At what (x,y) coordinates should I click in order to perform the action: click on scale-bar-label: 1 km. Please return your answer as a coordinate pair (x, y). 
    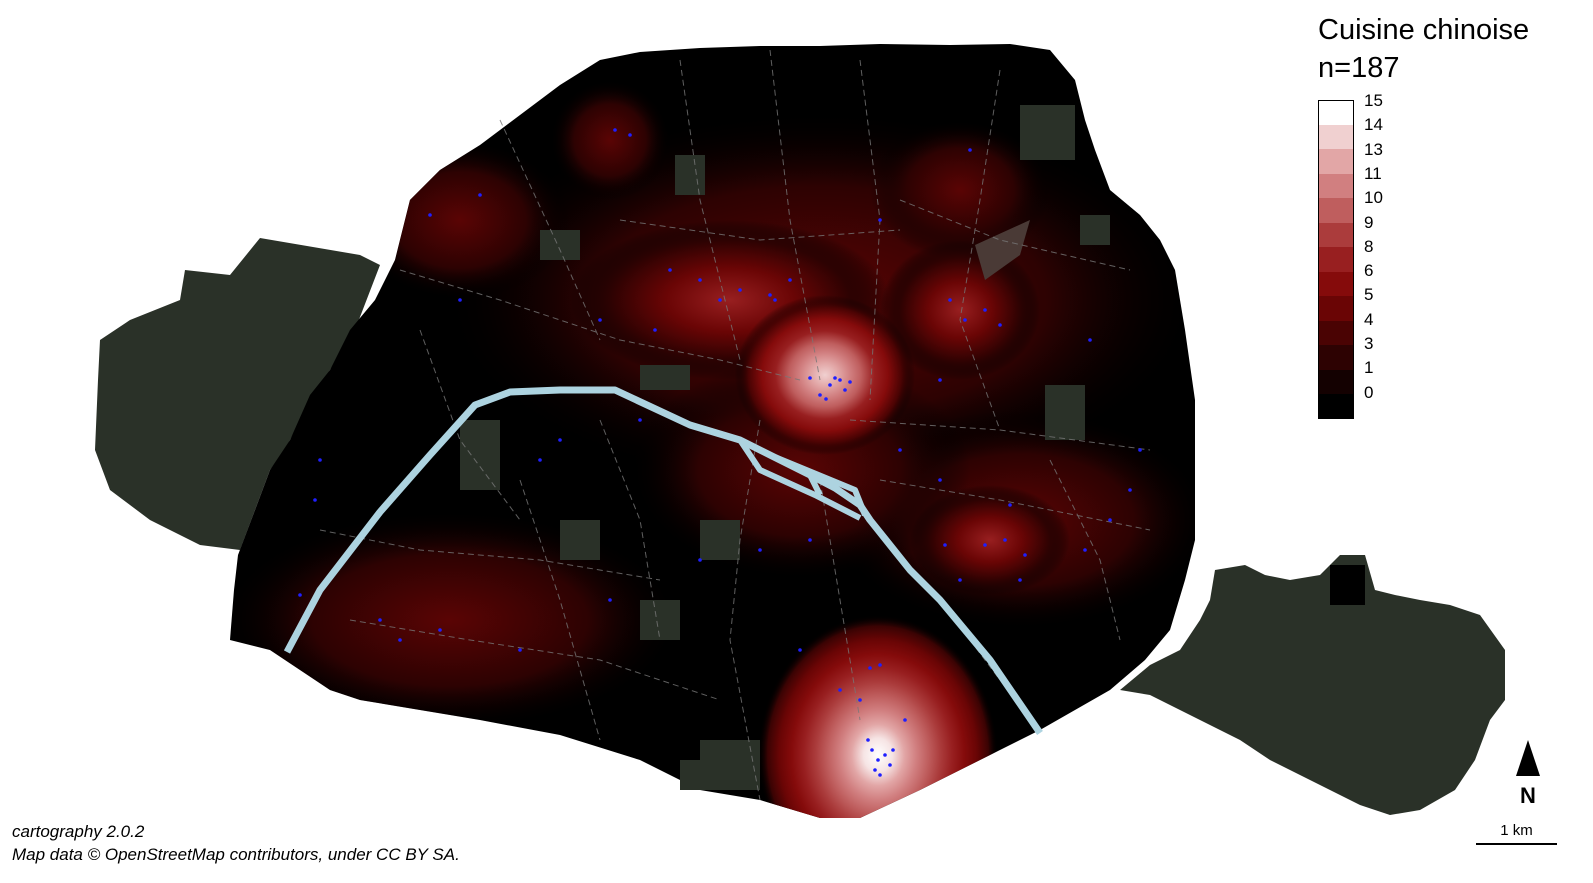
    Looking at the image, I should click on (1516, 830).